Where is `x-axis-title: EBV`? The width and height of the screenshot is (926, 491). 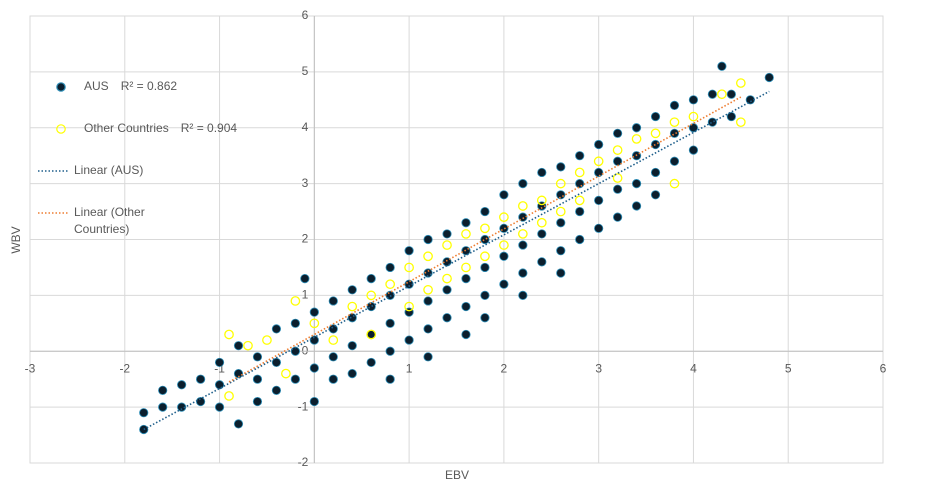 x-axis-title: EBV is located at coordinates (457, 475).